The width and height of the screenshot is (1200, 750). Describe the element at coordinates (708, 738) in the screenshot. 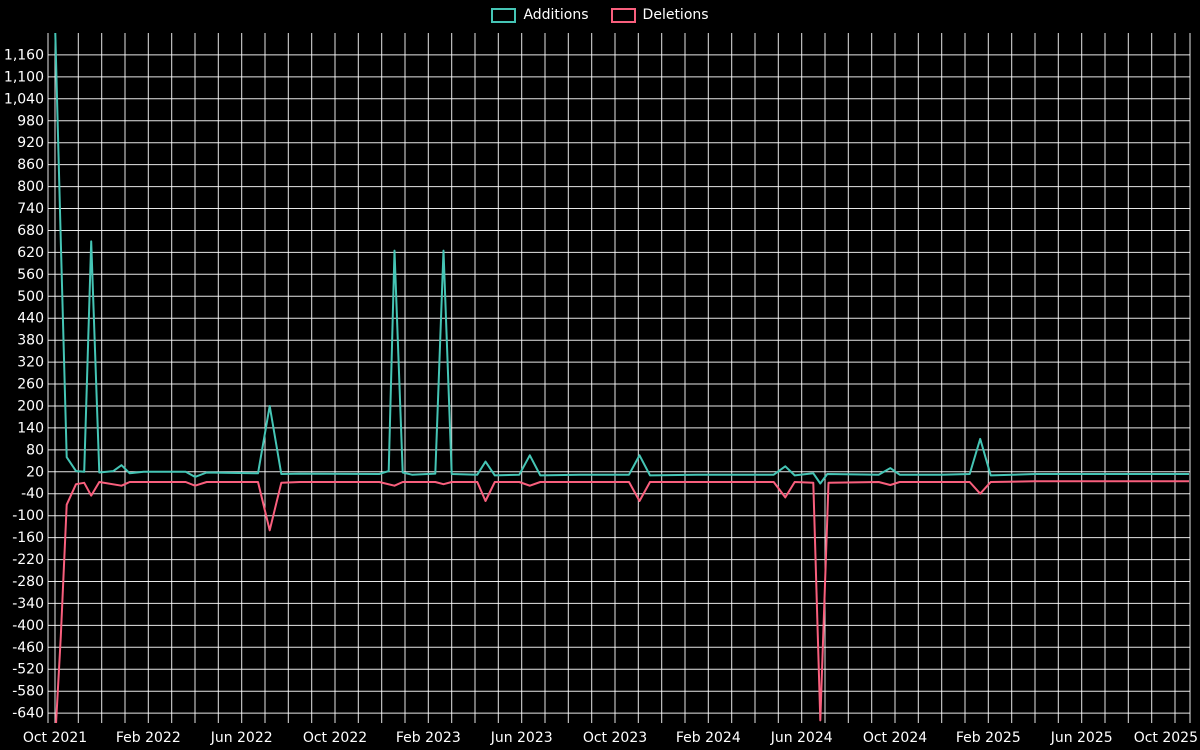

I see `x-tick-label: Feb 2024` at that location.